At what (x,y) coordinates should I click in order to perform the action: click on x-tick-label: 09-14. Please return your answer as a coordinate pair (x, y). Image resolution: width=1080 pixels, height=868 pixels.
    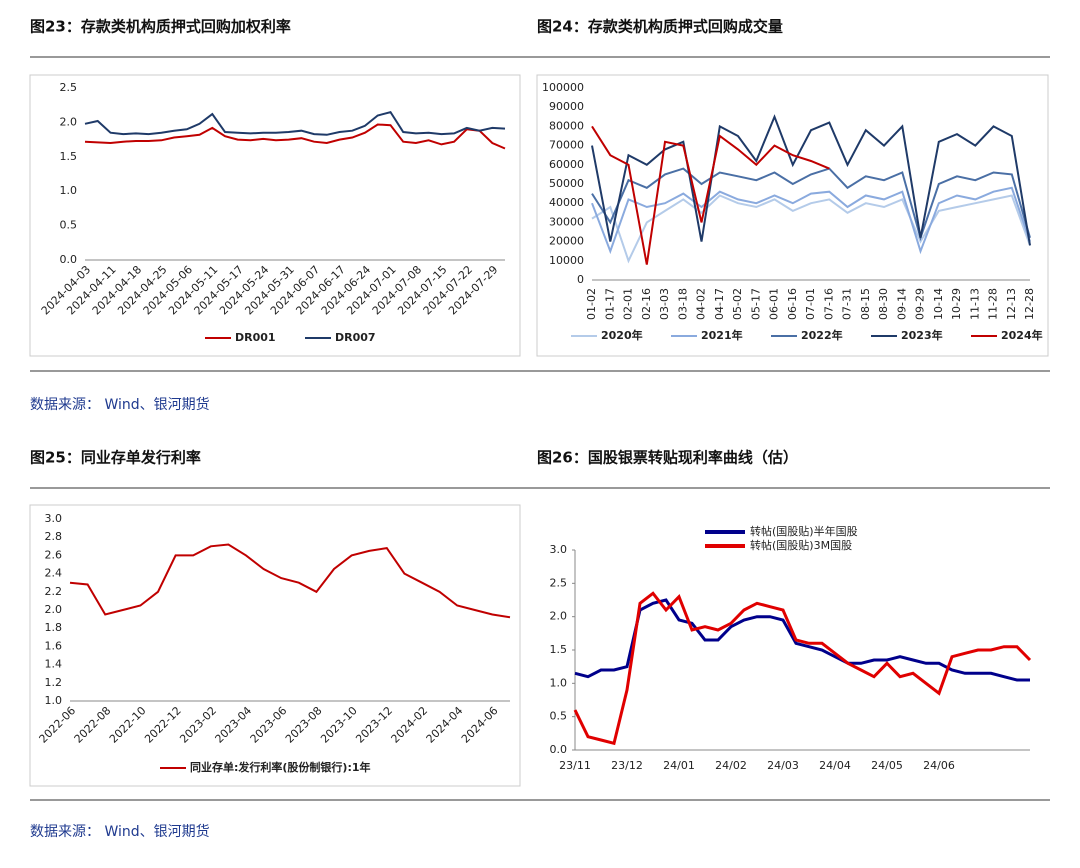
    Looking at the image, I should click on (901, 304).